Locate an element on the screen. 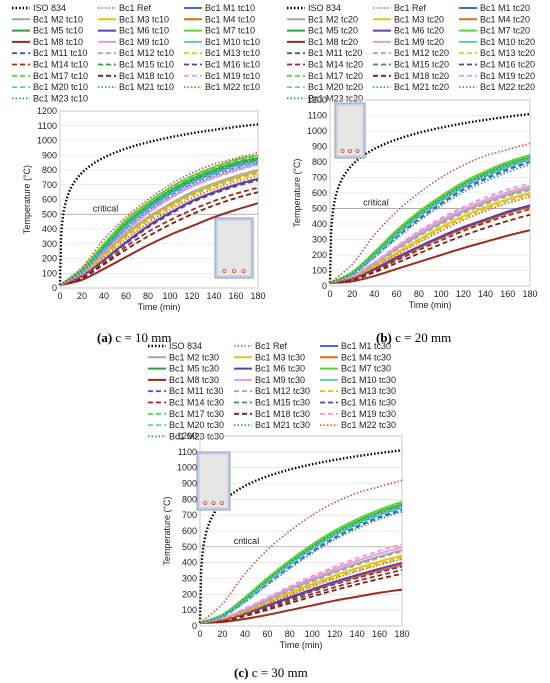 The width and height of the screenshot is (550, 683). plot-area is located at coordinates (159, 199).